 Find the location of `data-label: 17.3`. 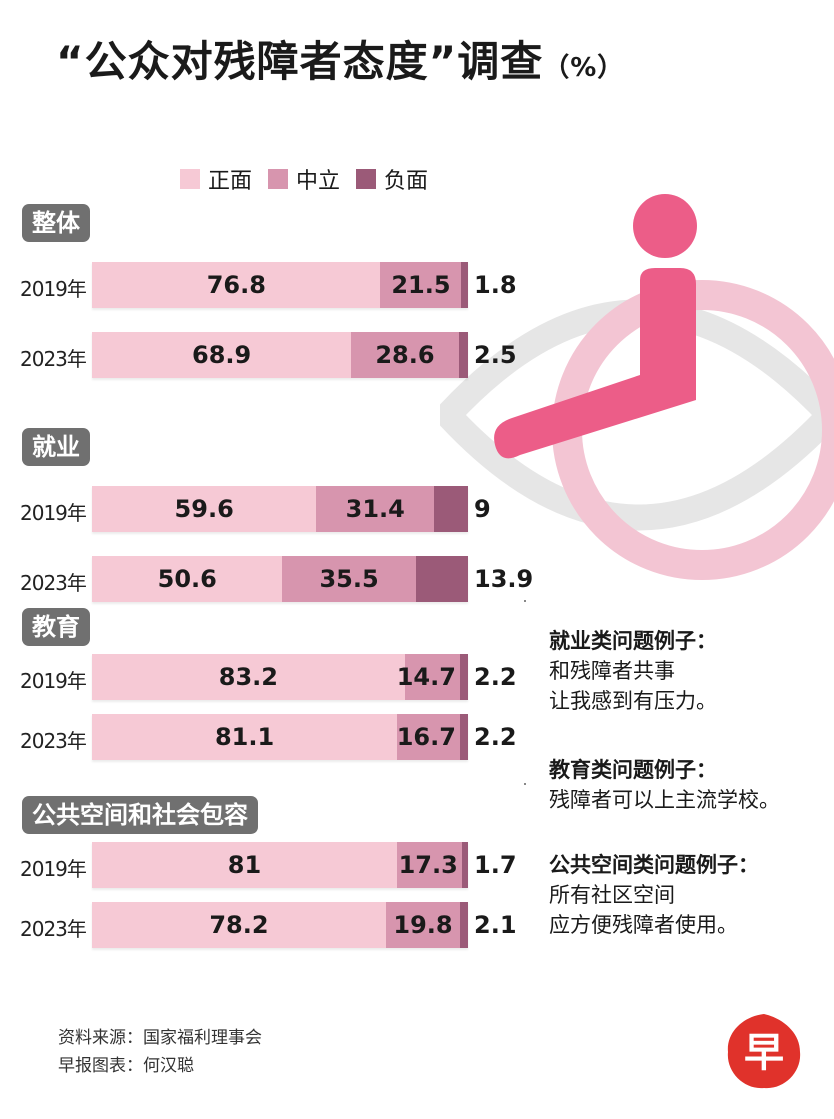

data-label: 17.3 is located at coordinates (428, 865).